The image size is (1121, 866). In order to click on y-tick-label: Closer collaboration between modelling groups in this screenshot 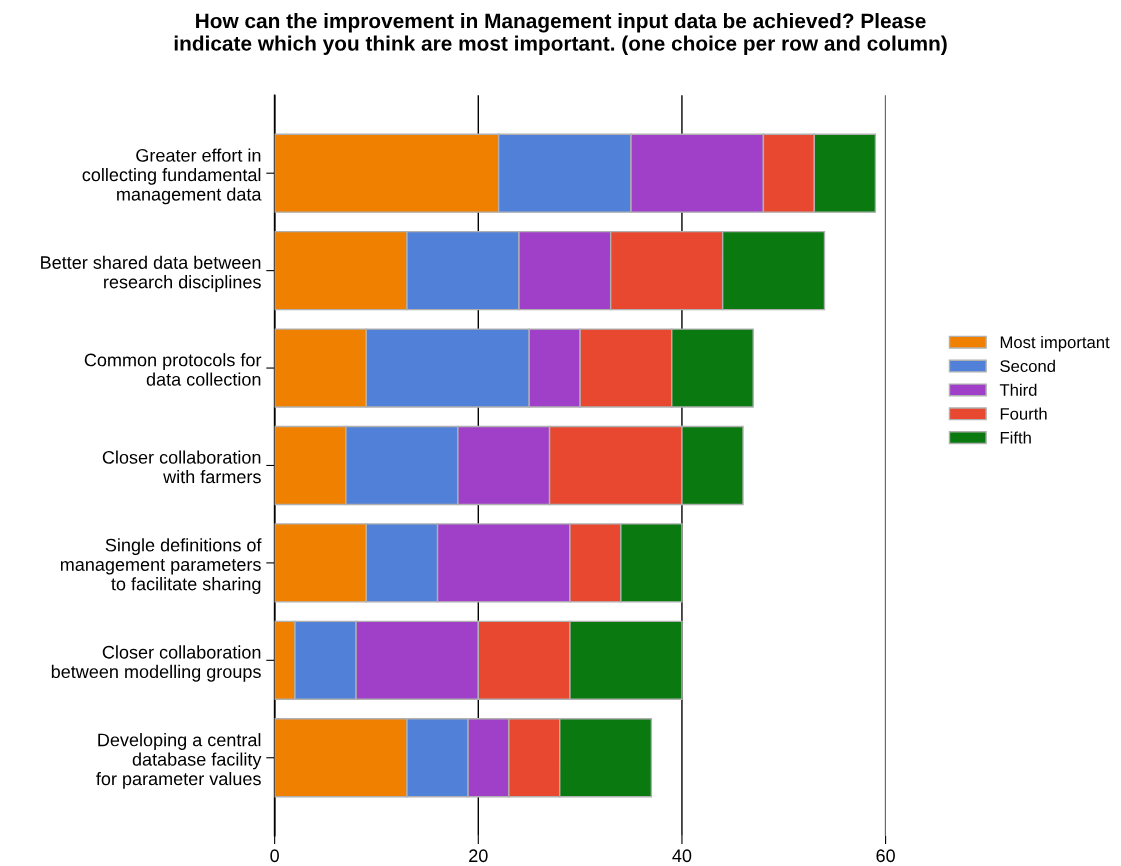, I will do `click(156, 663)`.